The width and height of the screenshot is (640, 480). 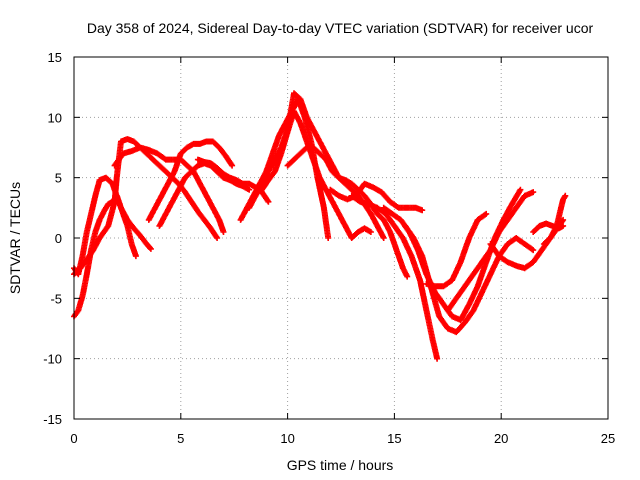 I want to click on x-tick-label: 5, so click(x=180, y=438).